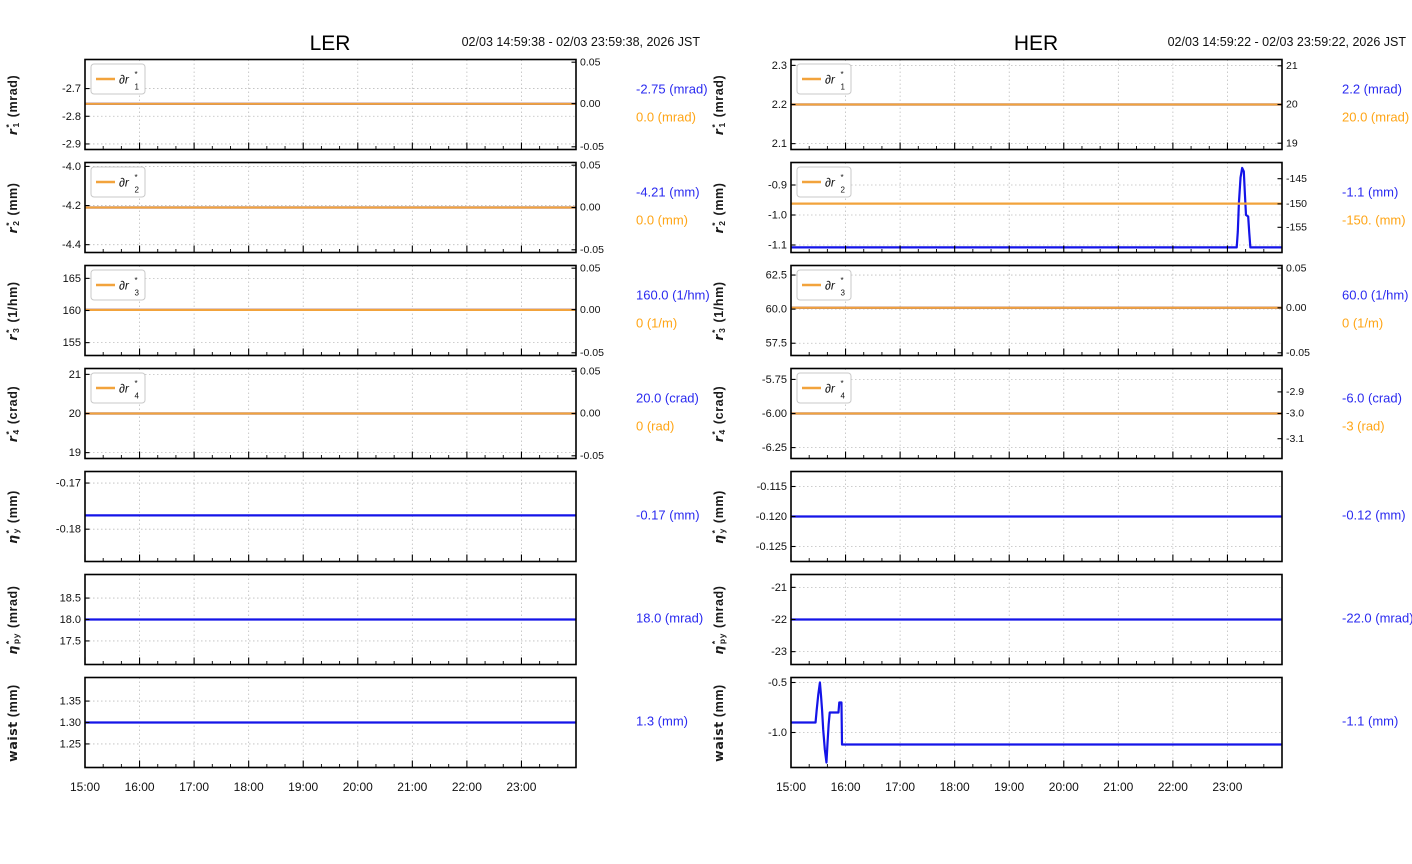 Image resolution: width=1412 pixels, height=864 pixels. Describe the element at coordinates (316, 619) in the screenshot. I see `plot-svg-cell: 18.5 18.0 17.5` at that location.